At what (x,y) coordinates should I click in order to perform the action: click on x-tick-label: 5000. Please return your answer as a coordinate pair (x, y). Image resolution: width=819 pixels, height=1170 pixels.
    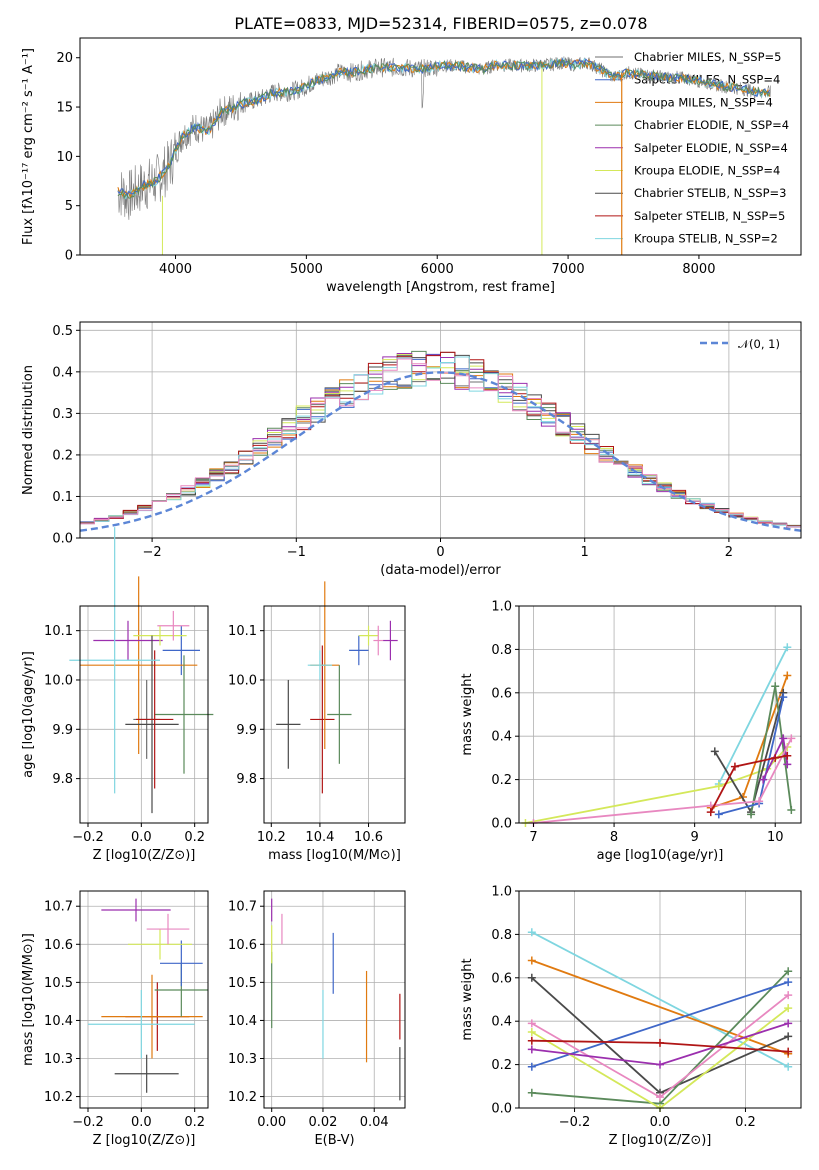
    Looking at the image, I should click on (306, 269).